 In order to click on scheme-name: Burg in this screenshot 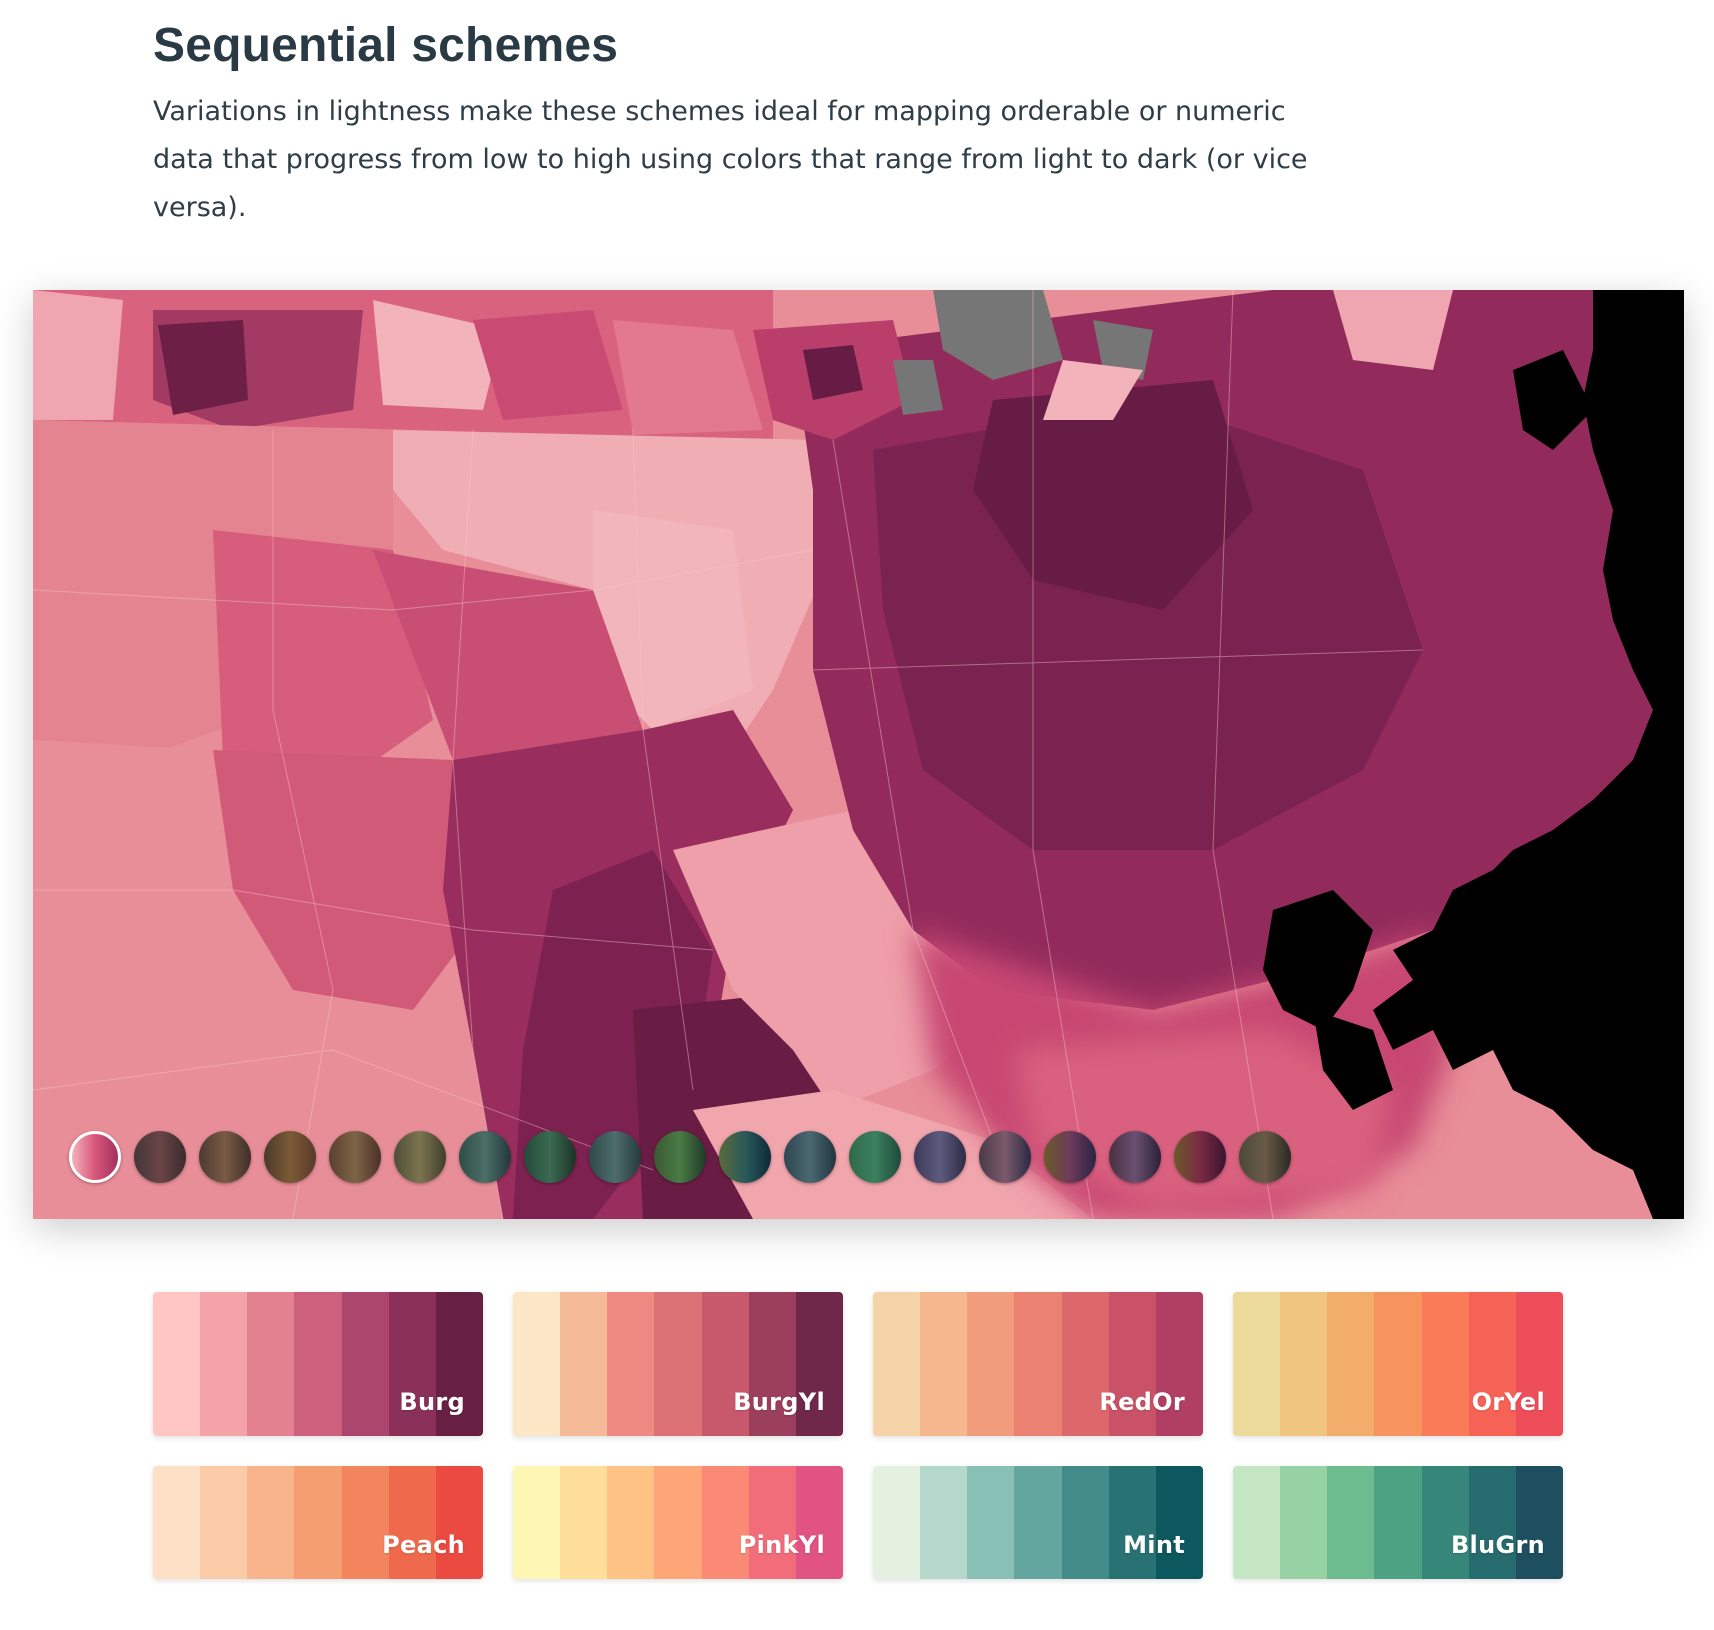, I will do `click(432, 1402)`.